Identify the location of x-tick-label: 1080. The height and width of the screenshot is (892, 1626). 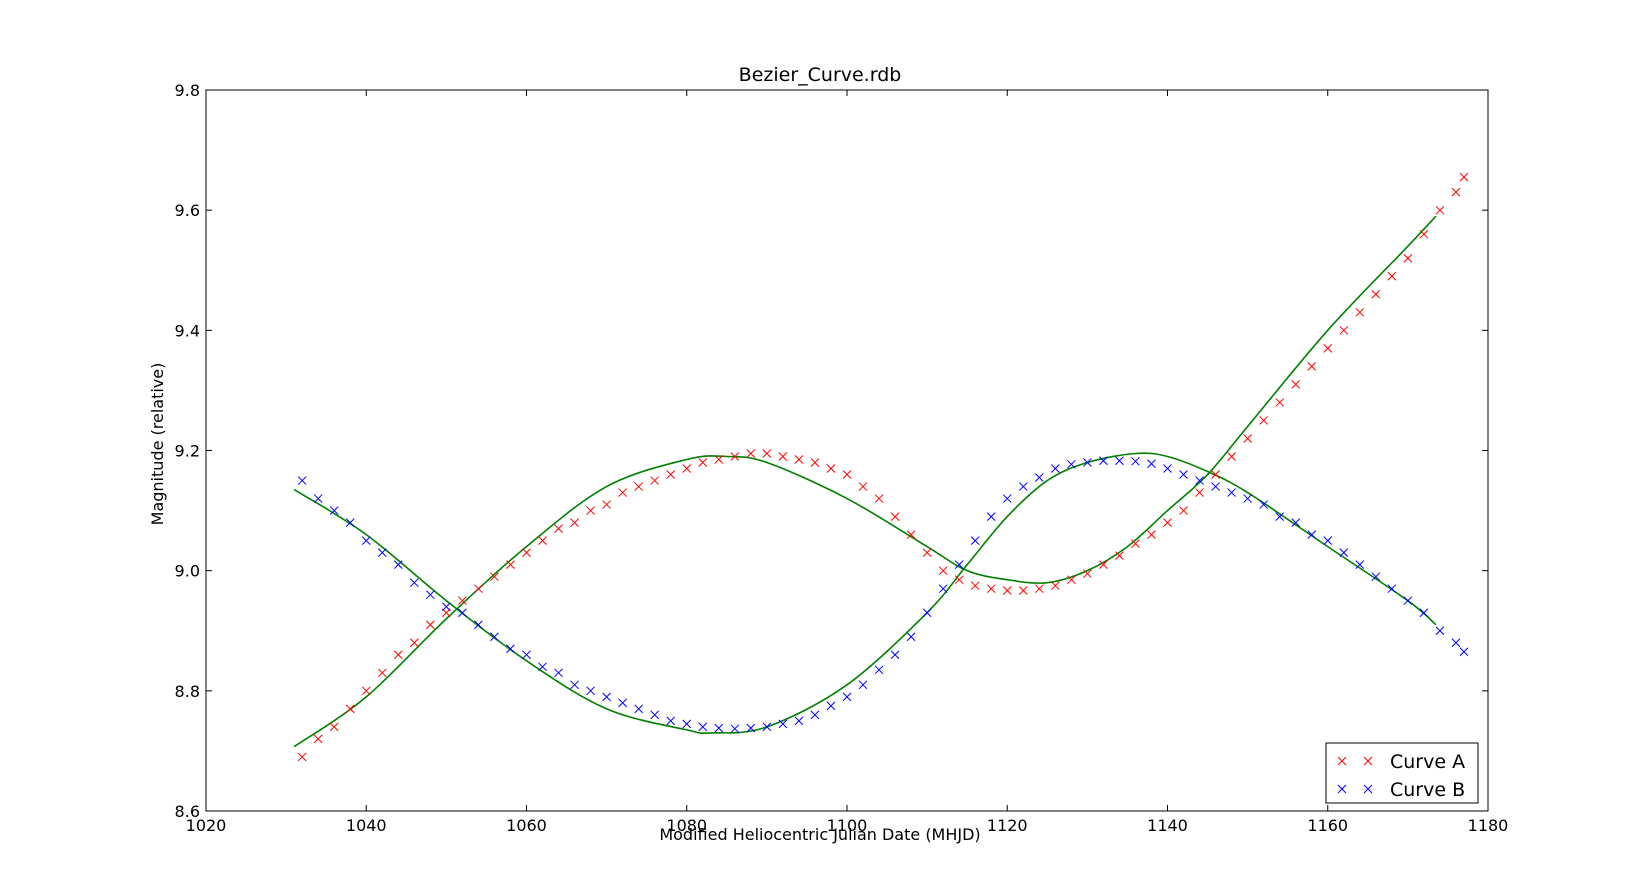
(686, 825).